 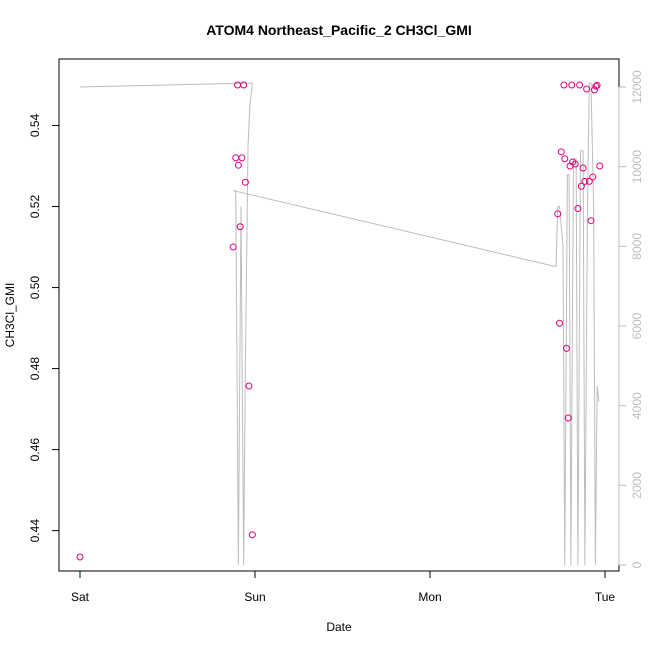 What do you see at coordinates (605, 597) in the screenshot?
I see `x-tick-label: Tue` at bounding box center [605, 597].